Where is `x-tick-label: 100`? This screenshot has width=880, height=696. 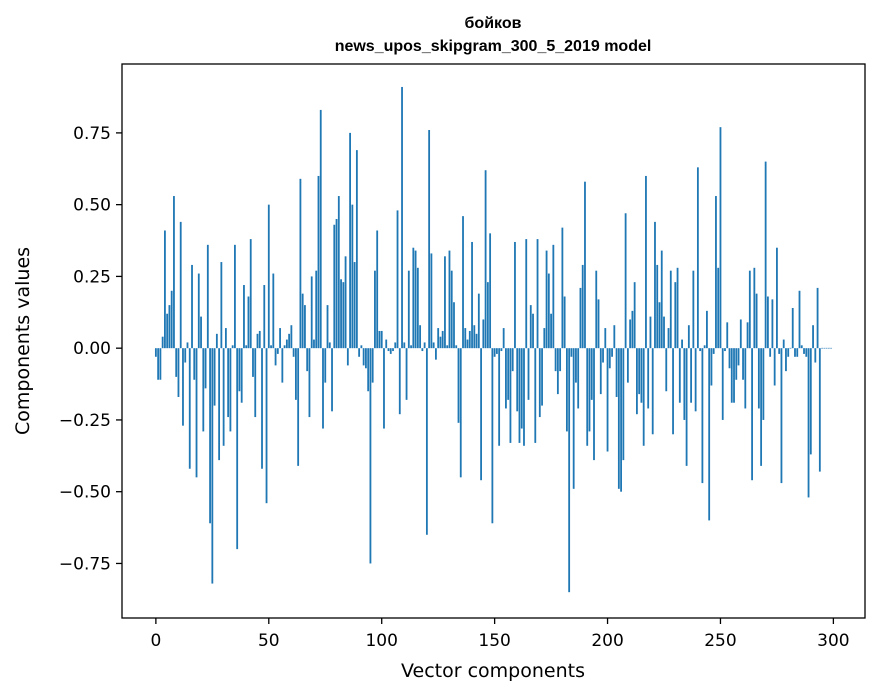 x-tick-label: 100 is located at coordinates (381, 641).